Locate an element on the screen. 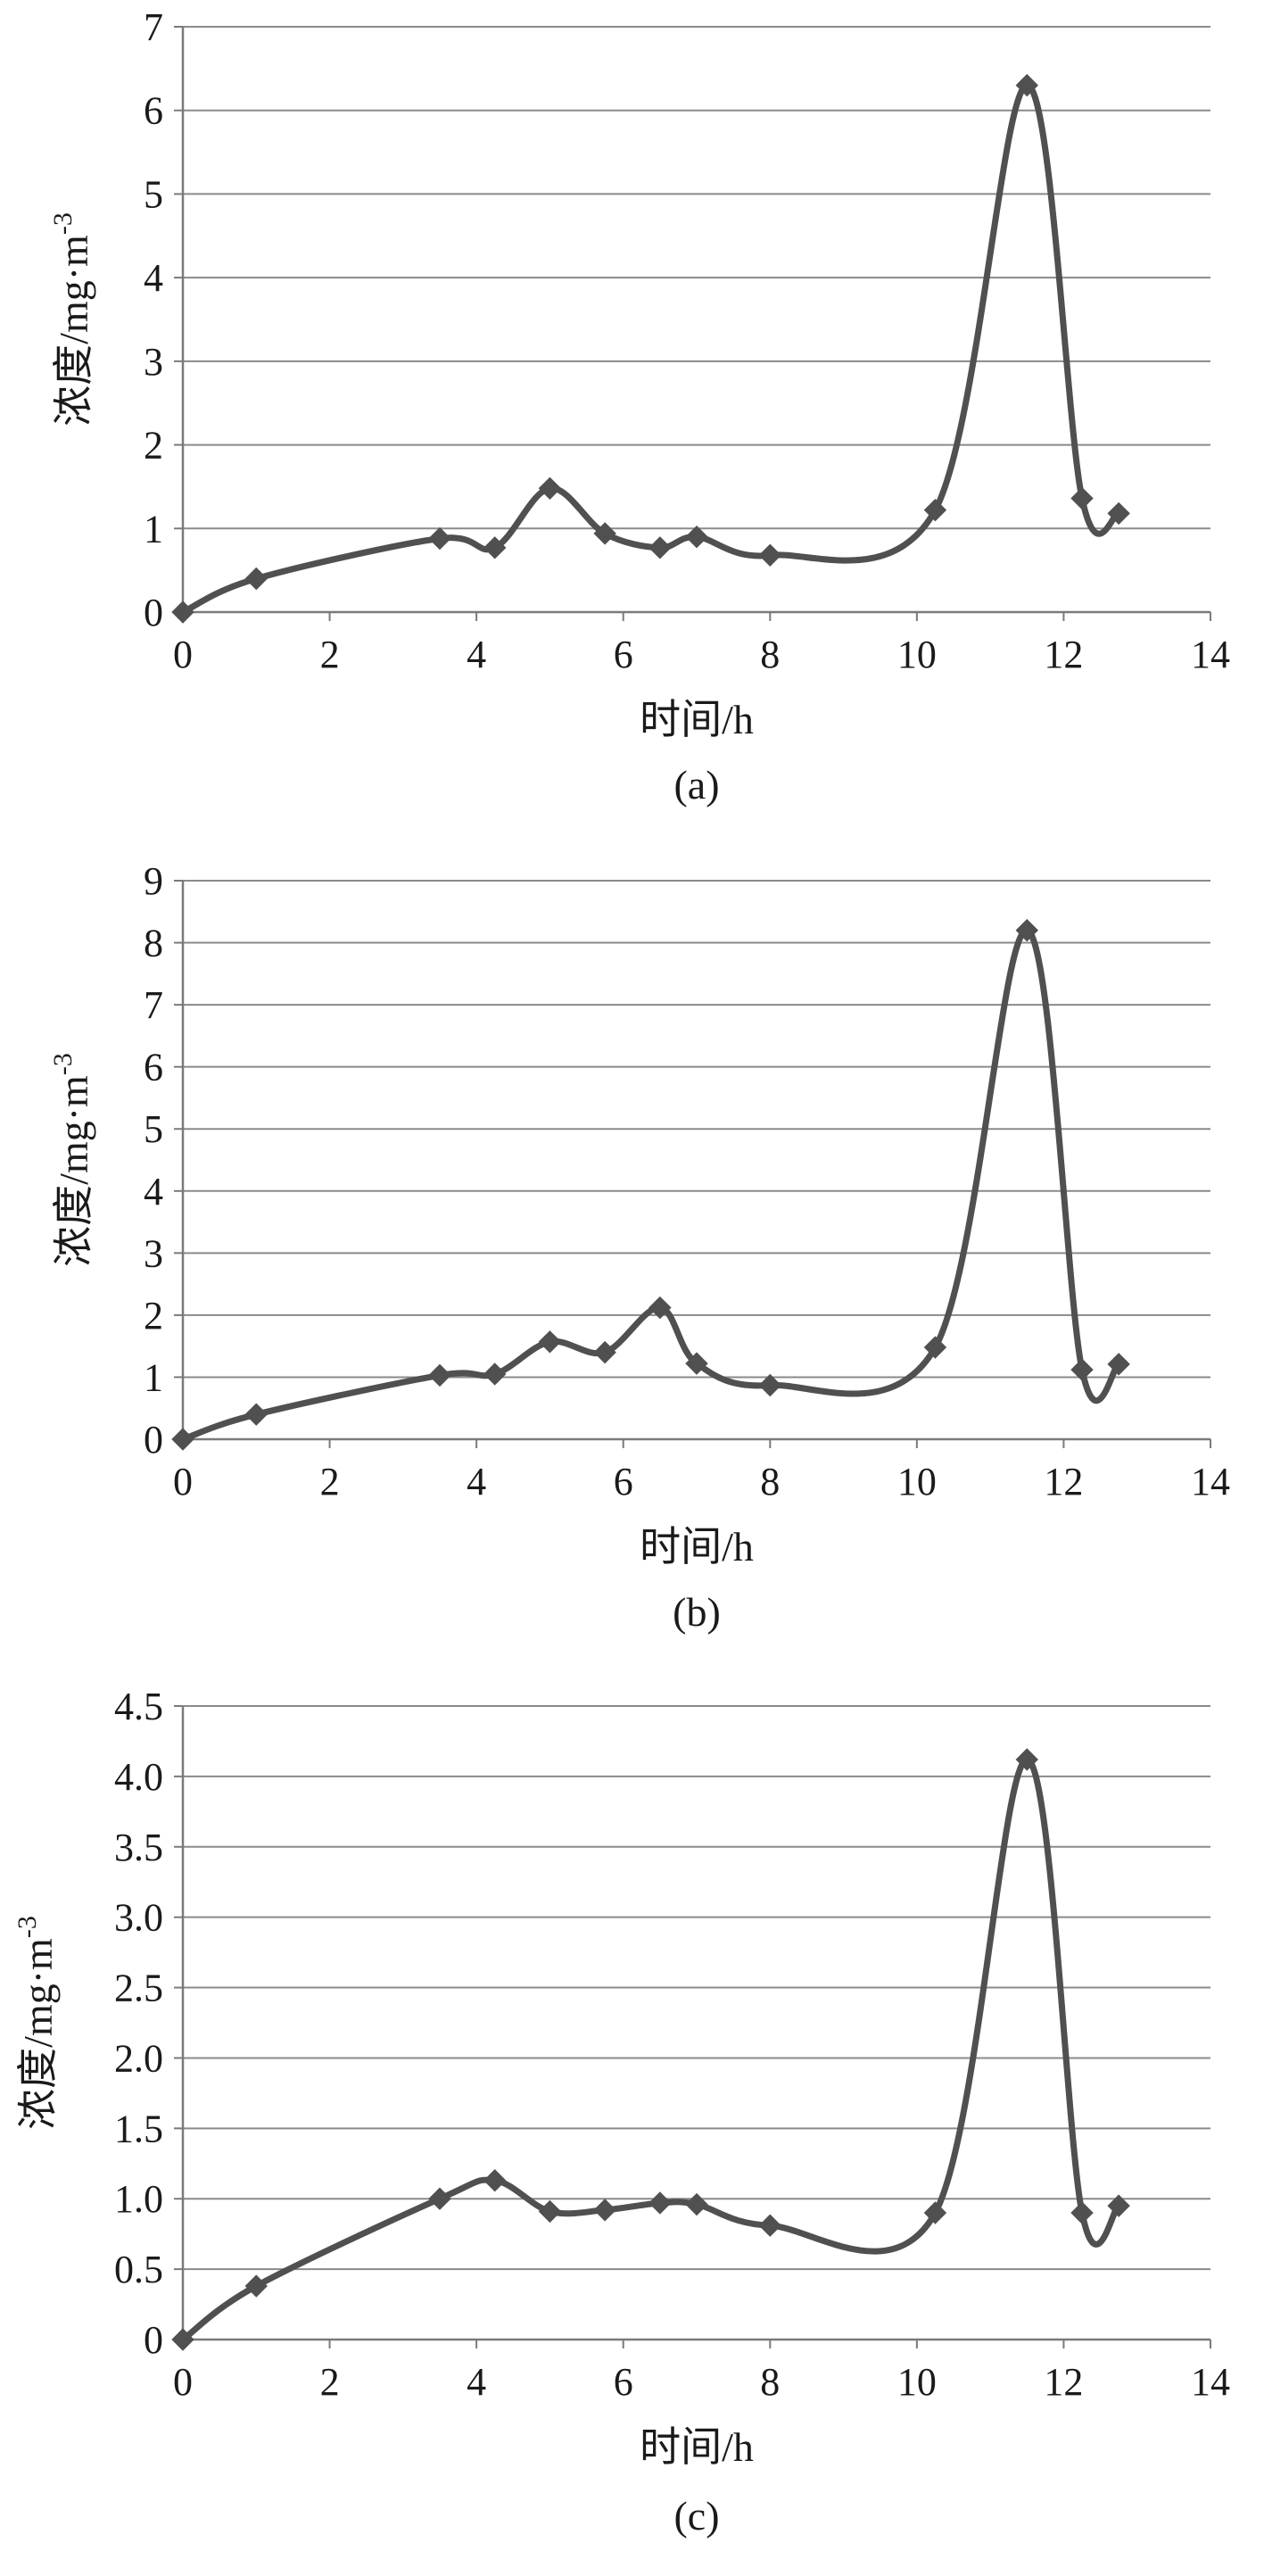 This screenshot has width=1264, height=2576. panel-caption: (a) is located at coordinates (696, 785).